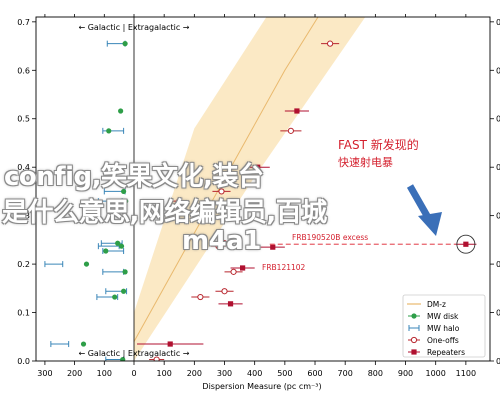  Describe the element at coordinates (498, 167) in the screenshot. I see `y-tick-label-right: 0.4` at that location.